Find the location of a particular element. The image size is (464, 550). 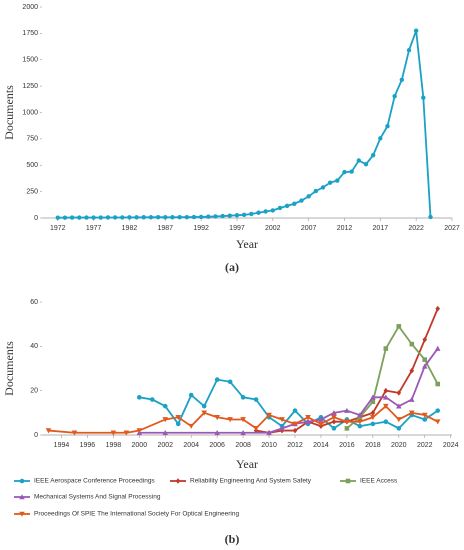

x-tick-label: 2018 is located at coordinates (373, 445).